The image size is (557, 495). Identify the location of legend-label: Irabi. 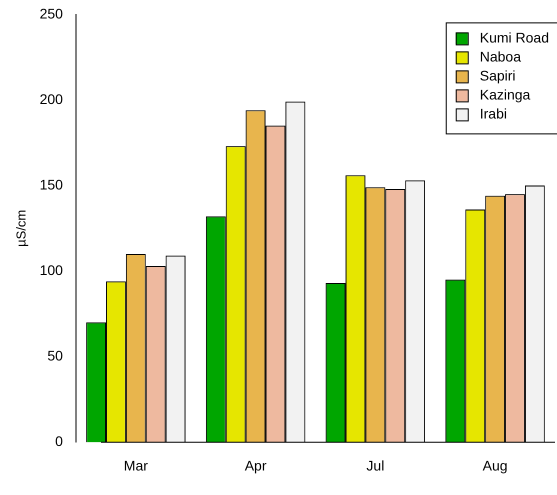
(493, 113).